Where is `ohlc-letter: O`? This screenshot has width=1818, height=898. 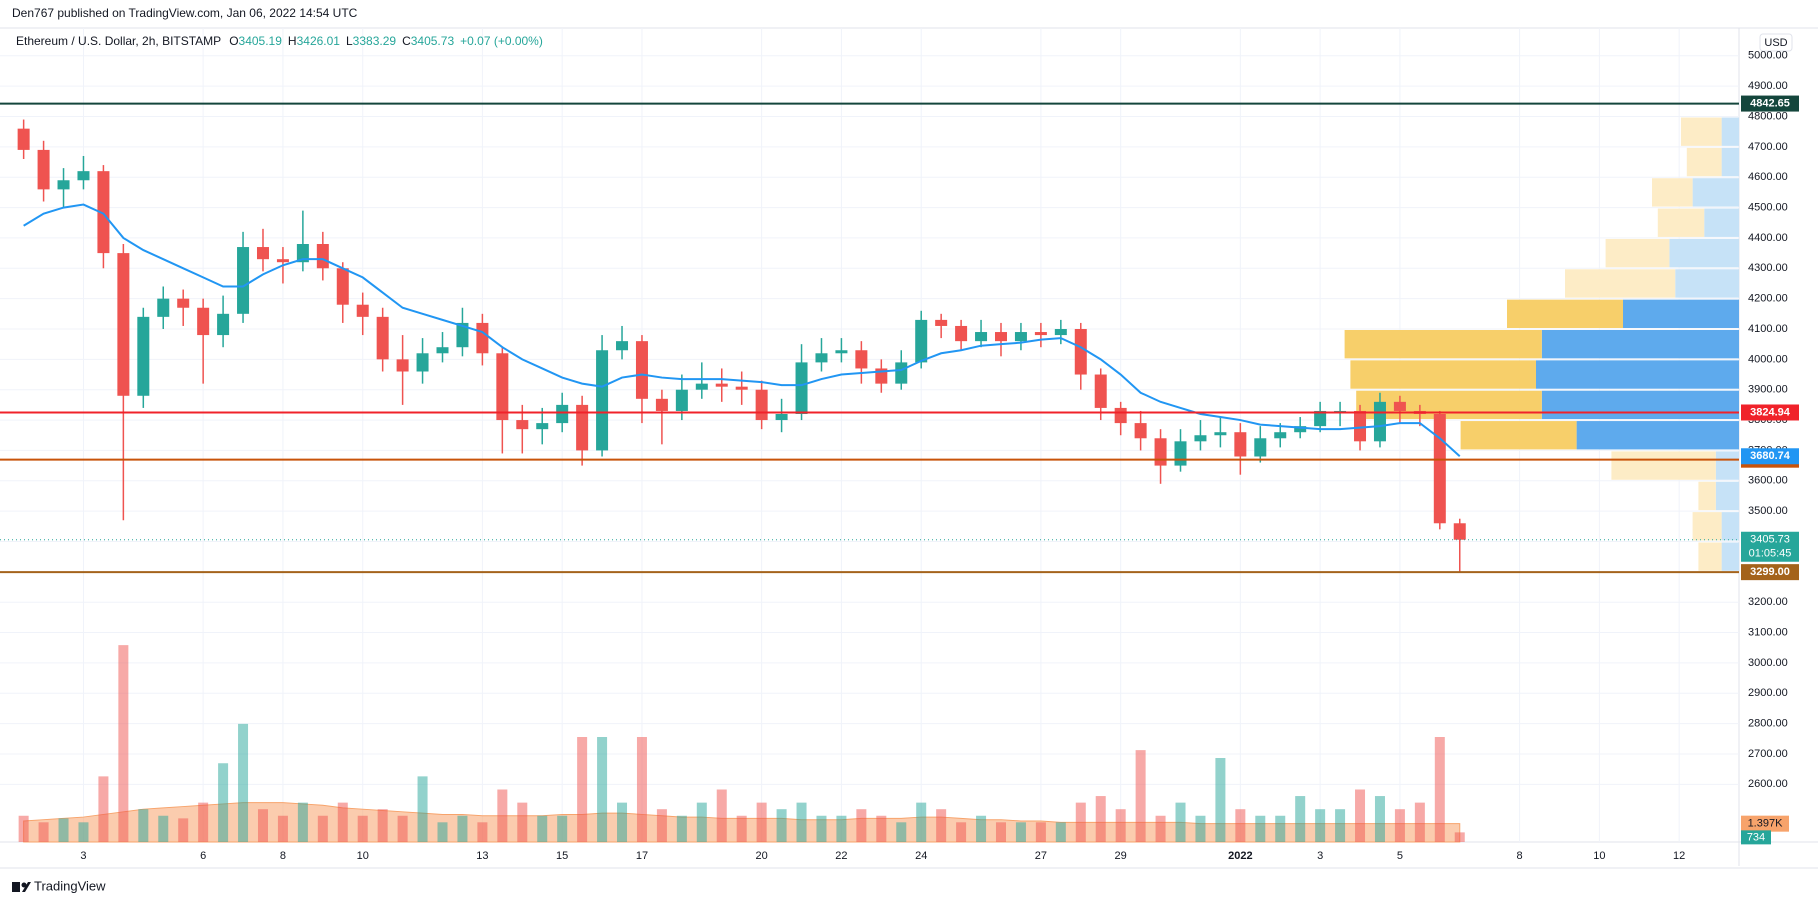 ohlc-letter: O is located at coordinates (233, 41).